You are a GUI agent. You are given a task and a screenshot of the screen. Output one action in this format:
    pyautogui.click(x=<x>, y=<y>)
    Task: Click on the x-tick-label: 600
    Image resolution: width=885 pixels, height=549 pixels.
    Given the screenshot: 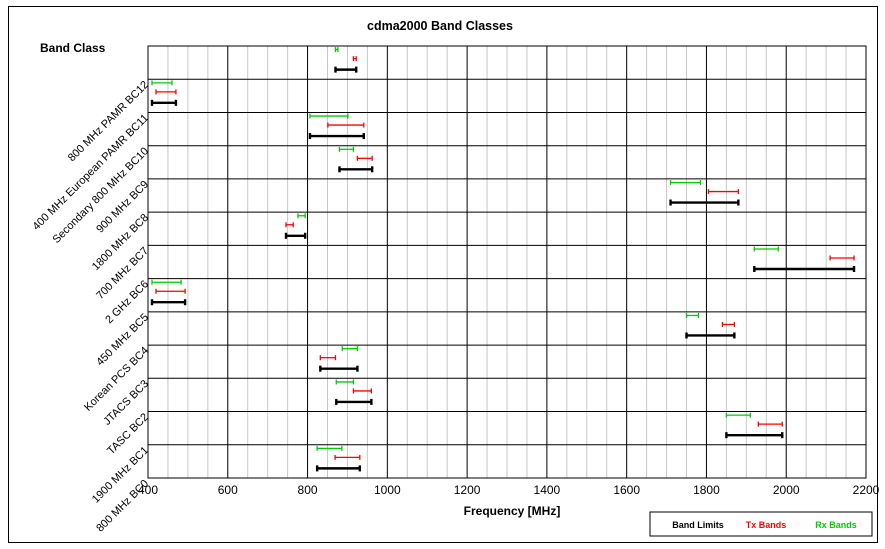 What is the action you would take?
    pyautogui.click(x=228, y=490)
    